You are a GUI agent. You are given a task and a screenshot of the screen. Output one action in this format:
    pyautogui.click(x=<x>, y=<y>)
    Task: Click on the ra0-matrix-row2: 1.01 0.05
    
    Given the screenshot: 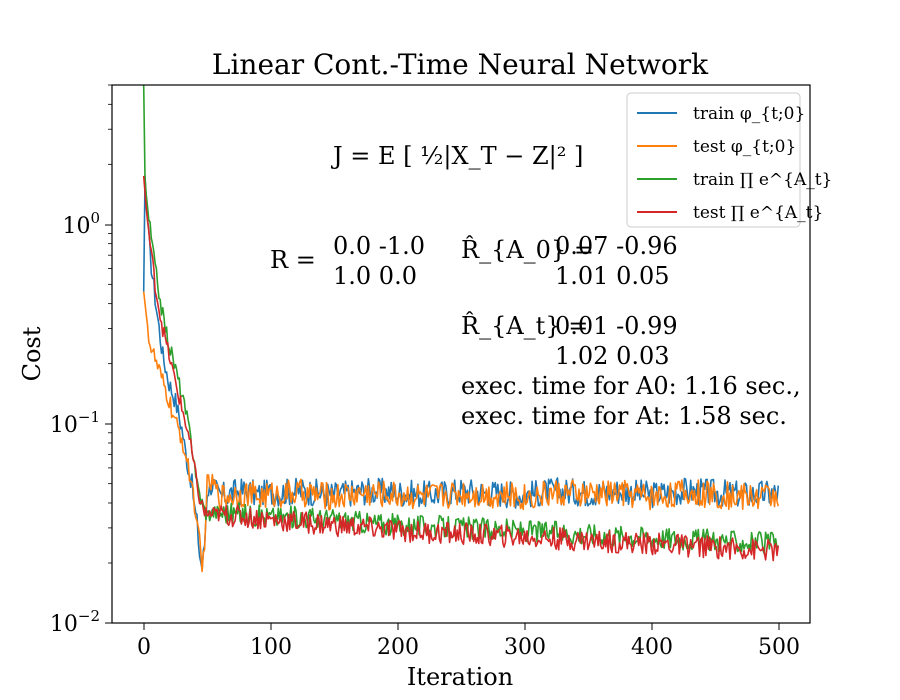 What is the action you would take?
    pyautogui.click(x=612, y=276)
    